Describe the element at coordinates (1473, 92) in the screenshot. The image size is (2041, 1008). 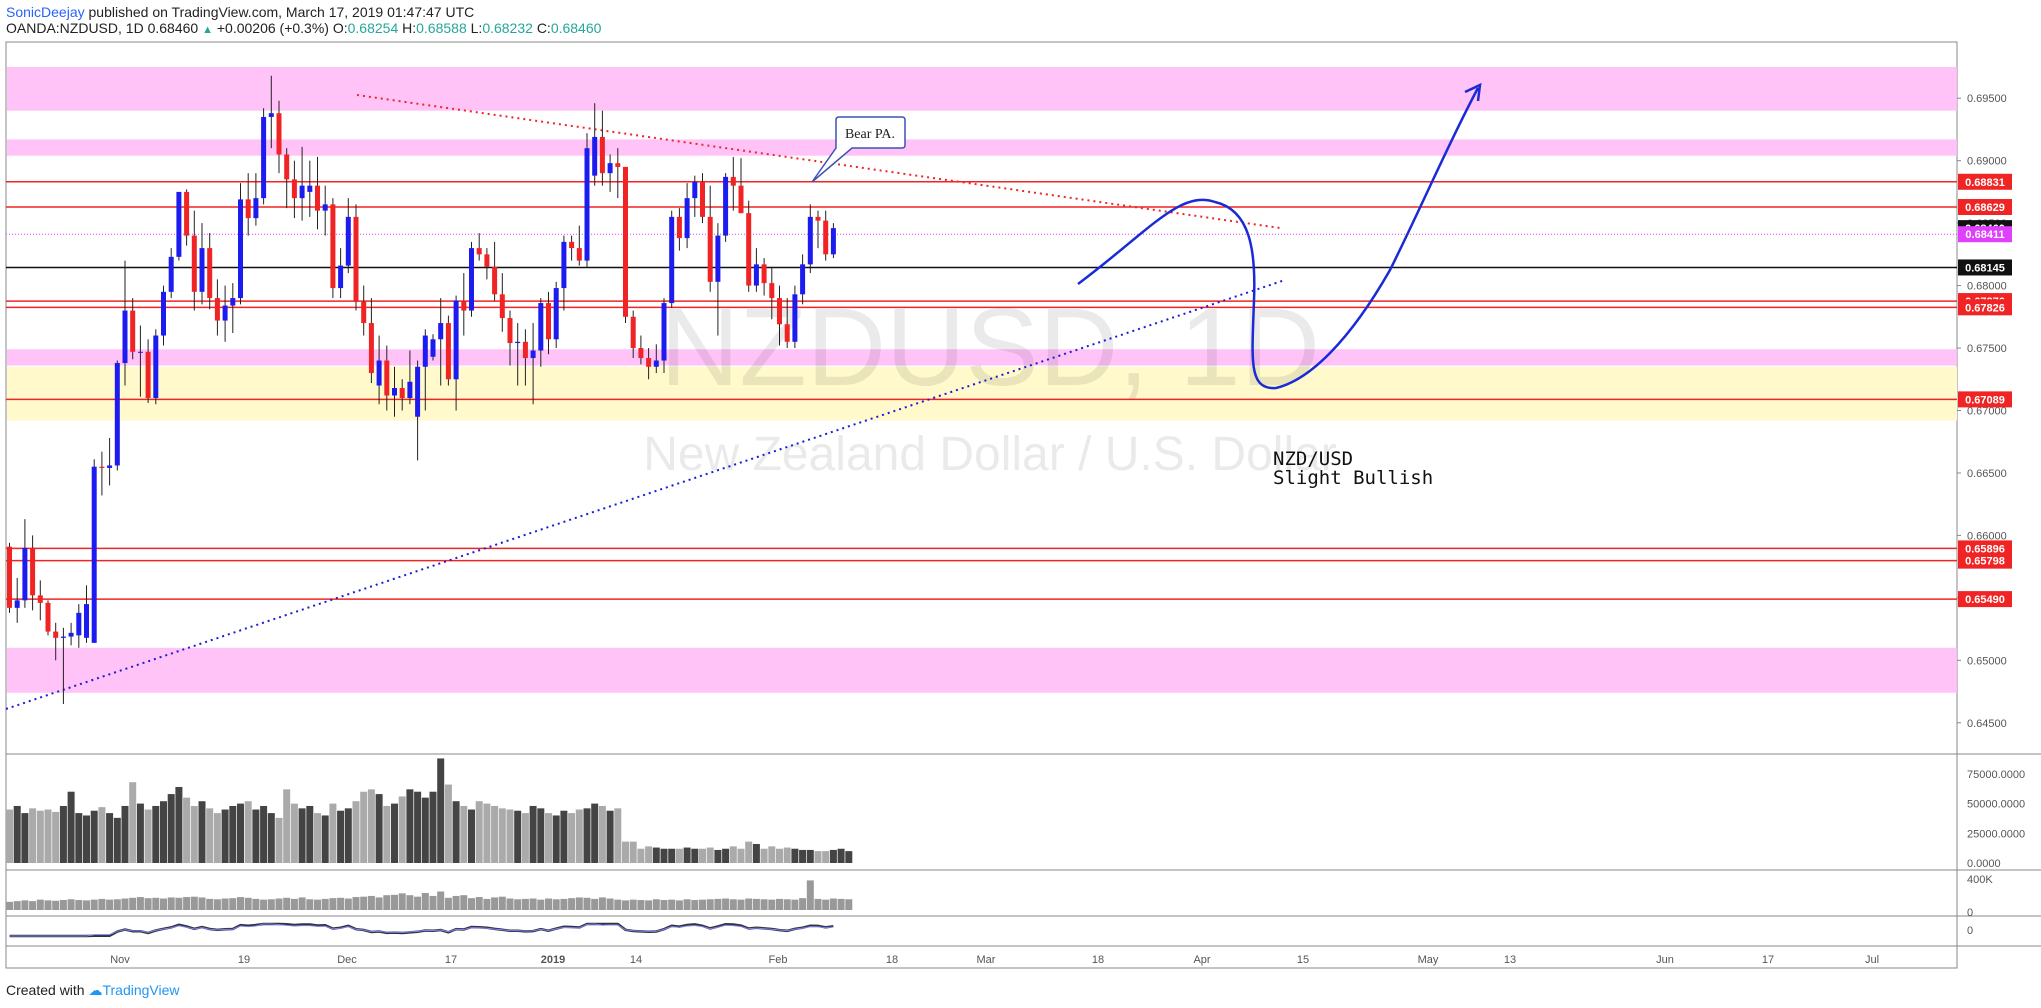
I see `forecast-arrow-icon` at that location.